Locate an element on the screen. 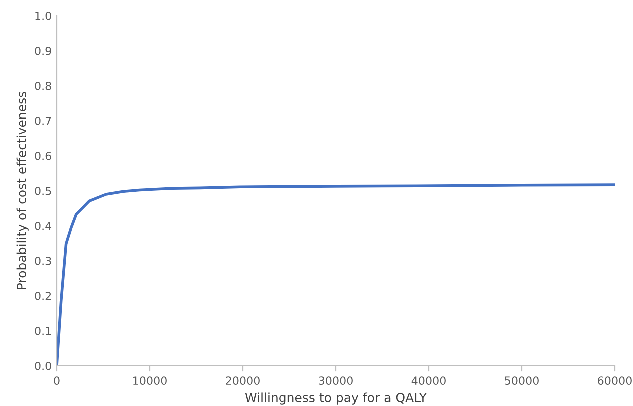 This screenshot has width=633, height=406. y-tick-label: 0.0 is located at coordinates (43, 366).